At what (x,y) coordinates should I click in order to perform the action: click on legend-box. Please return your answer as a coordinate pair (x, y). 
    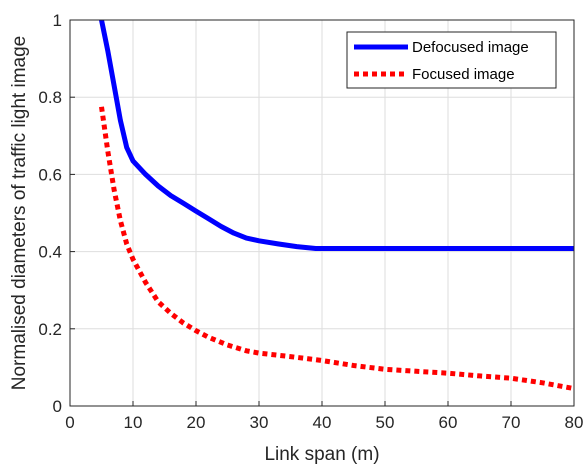
    Looking at the image, I should click on (451, 60).